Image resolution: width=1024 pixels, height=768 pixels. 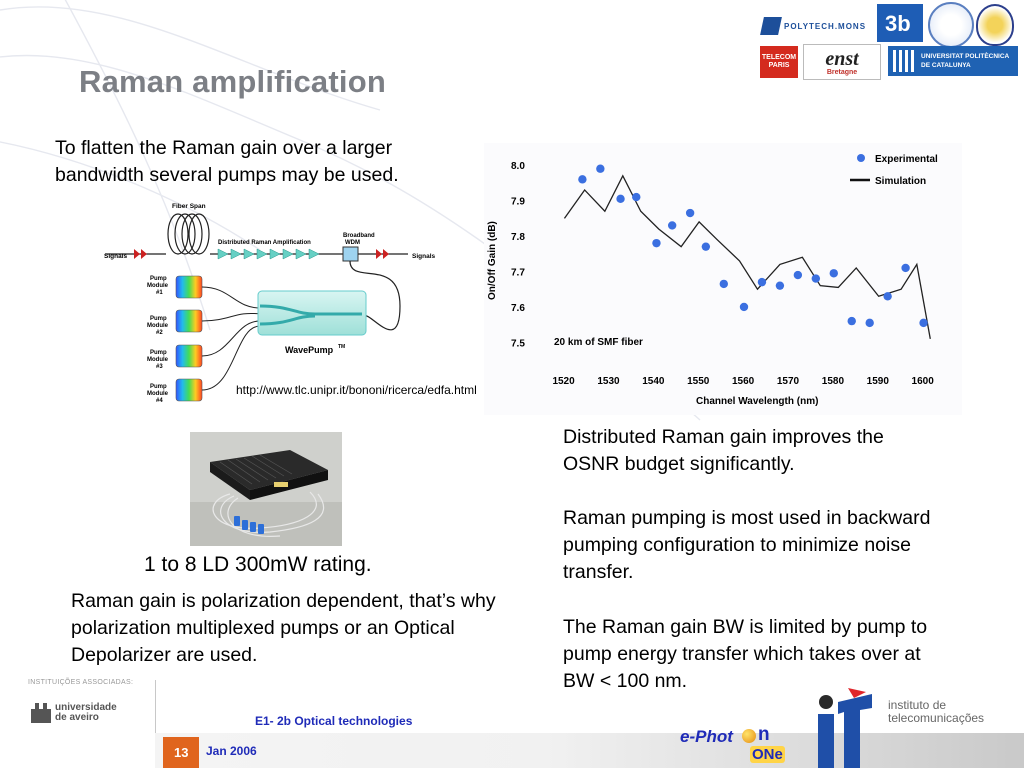 I want to click on fiber-coil, so click(x=188, y=234).